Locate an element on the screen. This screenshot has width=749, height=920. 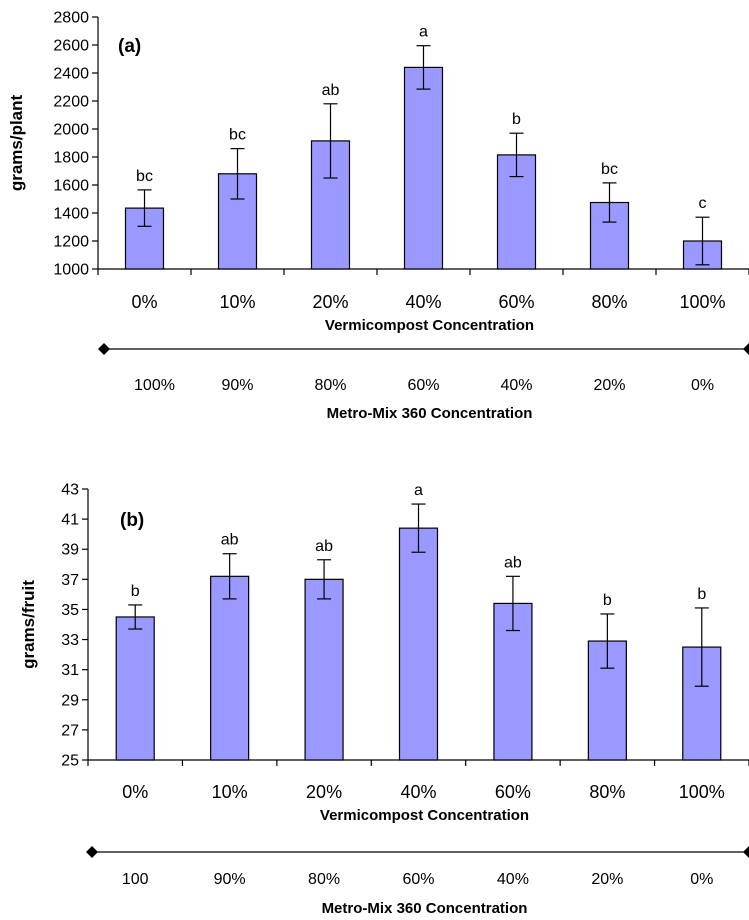
y-tick-label: 37 is located at coordinates (70, 580).